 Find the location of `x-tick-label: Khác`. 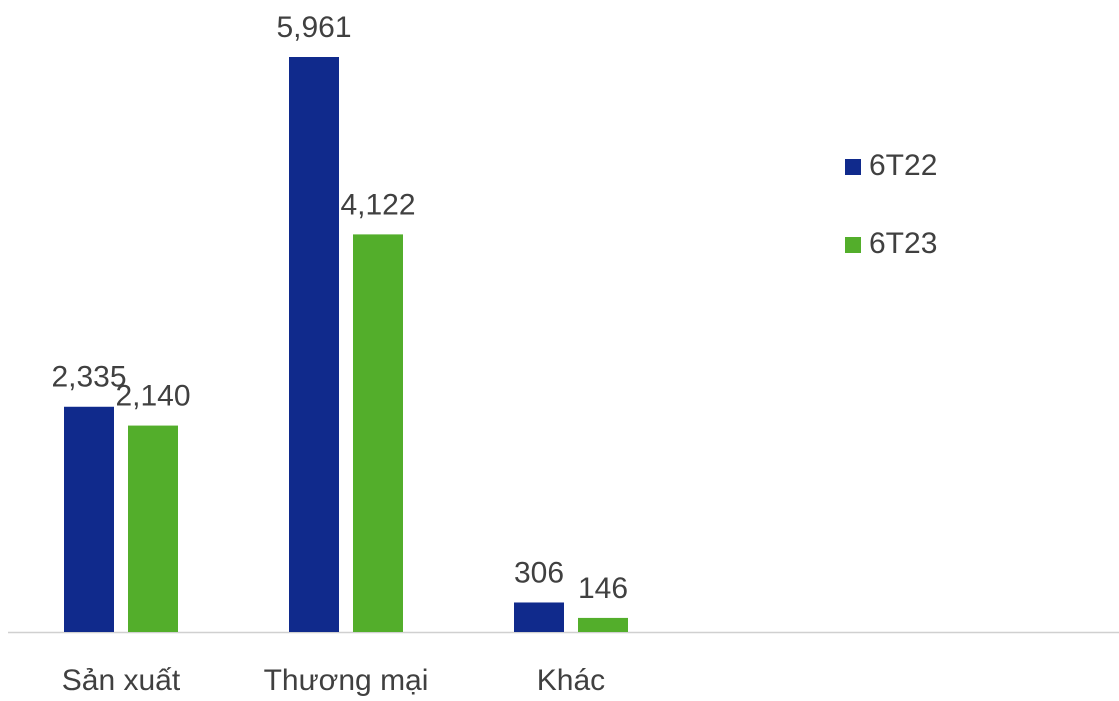

x-tick-label: Khác is located at coordinates (571, 680).